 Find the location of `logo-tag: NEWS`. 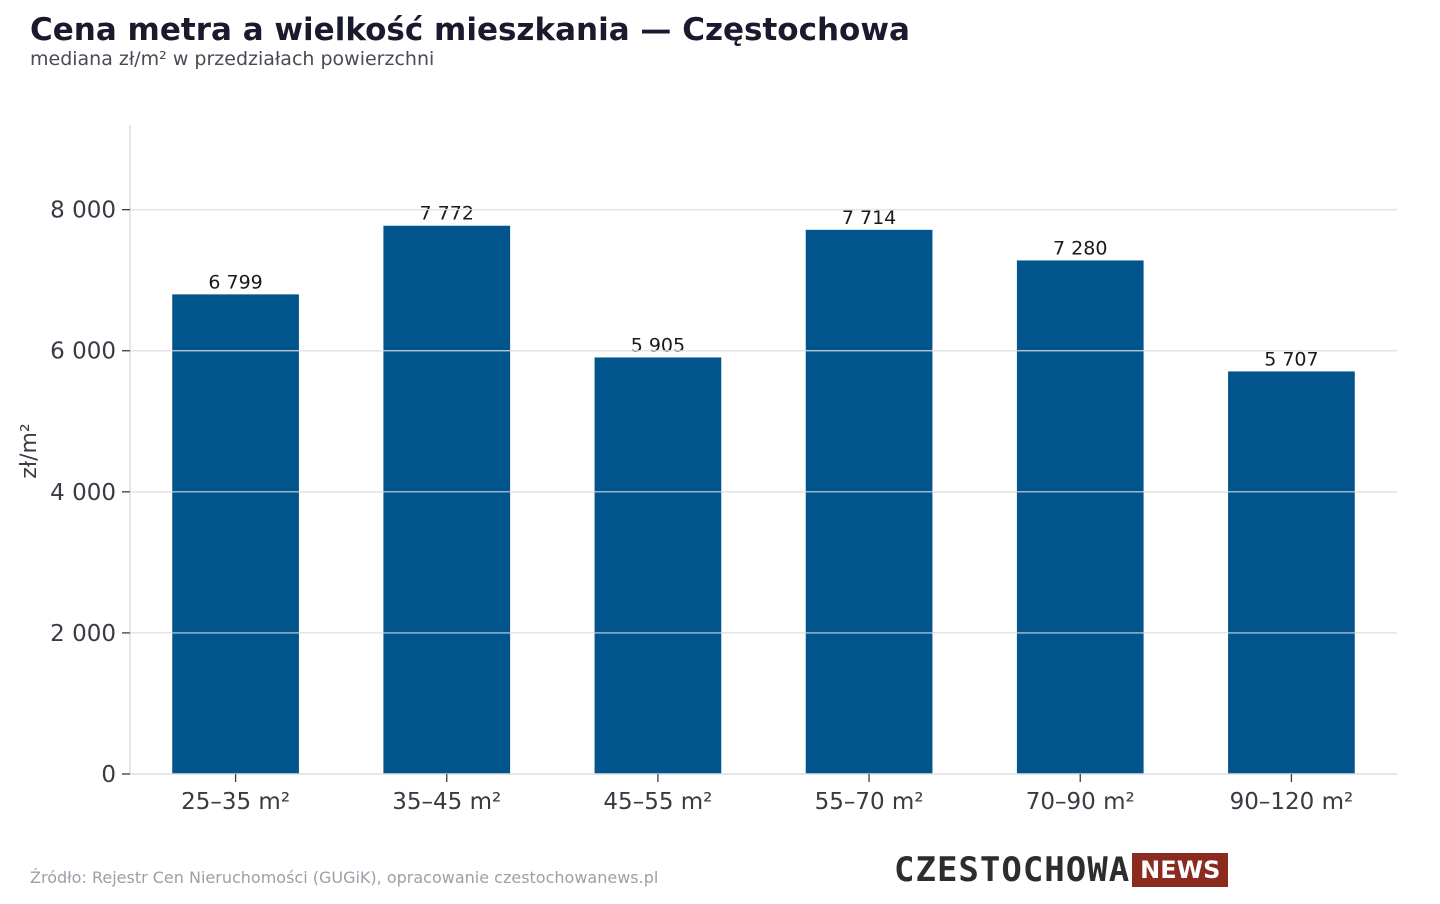

logo-tag: NEWS is located at coordinates (1180, 870).